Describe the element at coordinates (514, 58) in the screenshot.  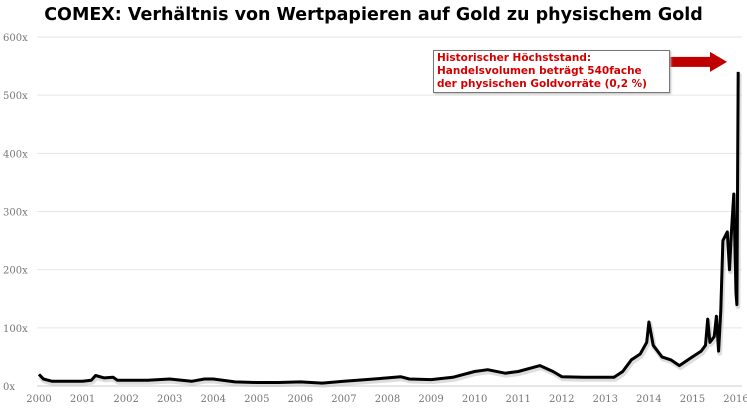
I see `annotation-line-1: Historischer Höchststand:` at that location.